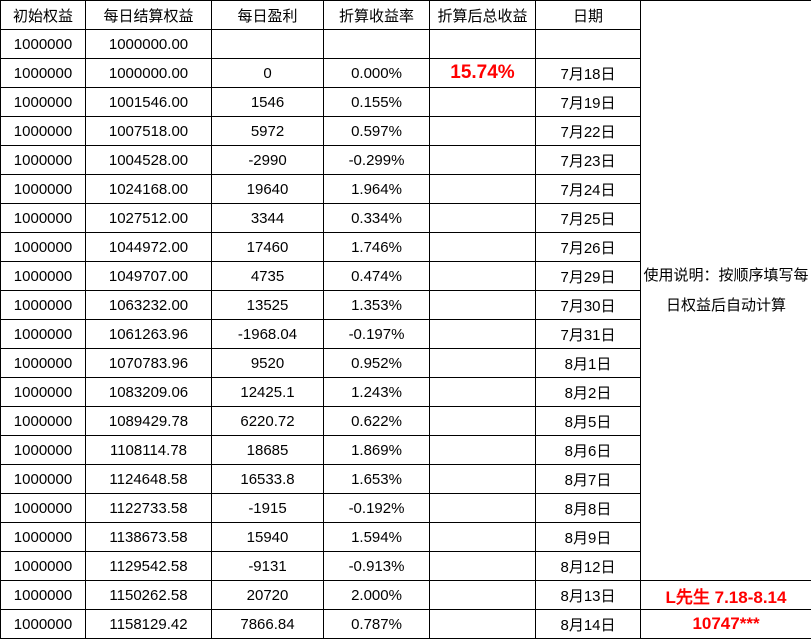 Image resolution: width=811 pixels, height=639 pixels. Describe the element at coordinates (148, 131) in the screenshot. I see `table-cell: 1007518.00` at that location.